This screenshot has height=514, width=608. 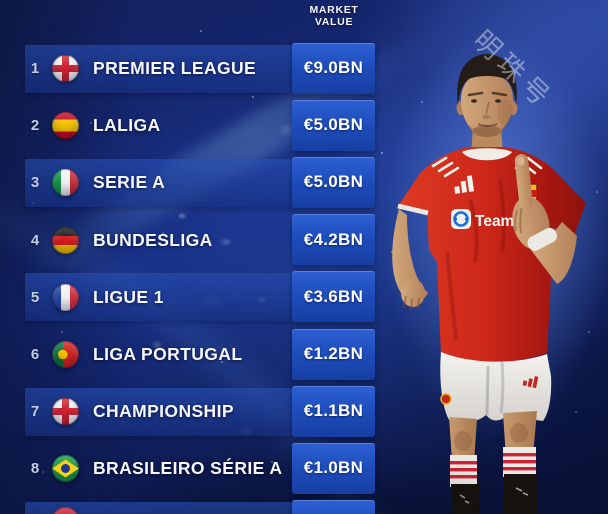 What do you see at coordinates (128, 296) in the screenshot?
I see `league-name: LIGUE 1` at bounding box center [128, 296].